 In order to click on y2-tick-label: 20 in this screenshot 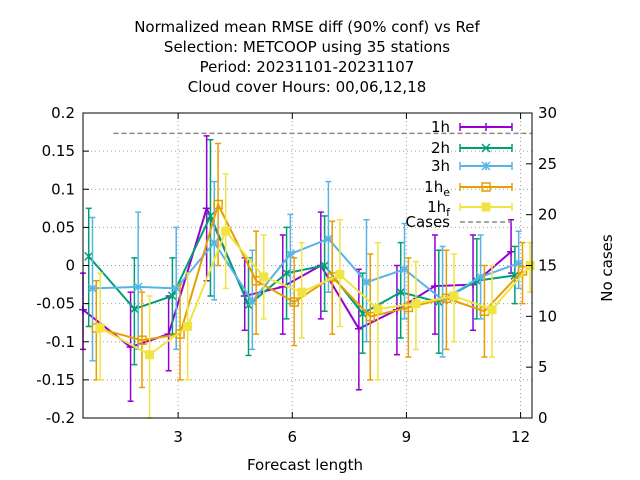, I will do `click(547, 215)`.